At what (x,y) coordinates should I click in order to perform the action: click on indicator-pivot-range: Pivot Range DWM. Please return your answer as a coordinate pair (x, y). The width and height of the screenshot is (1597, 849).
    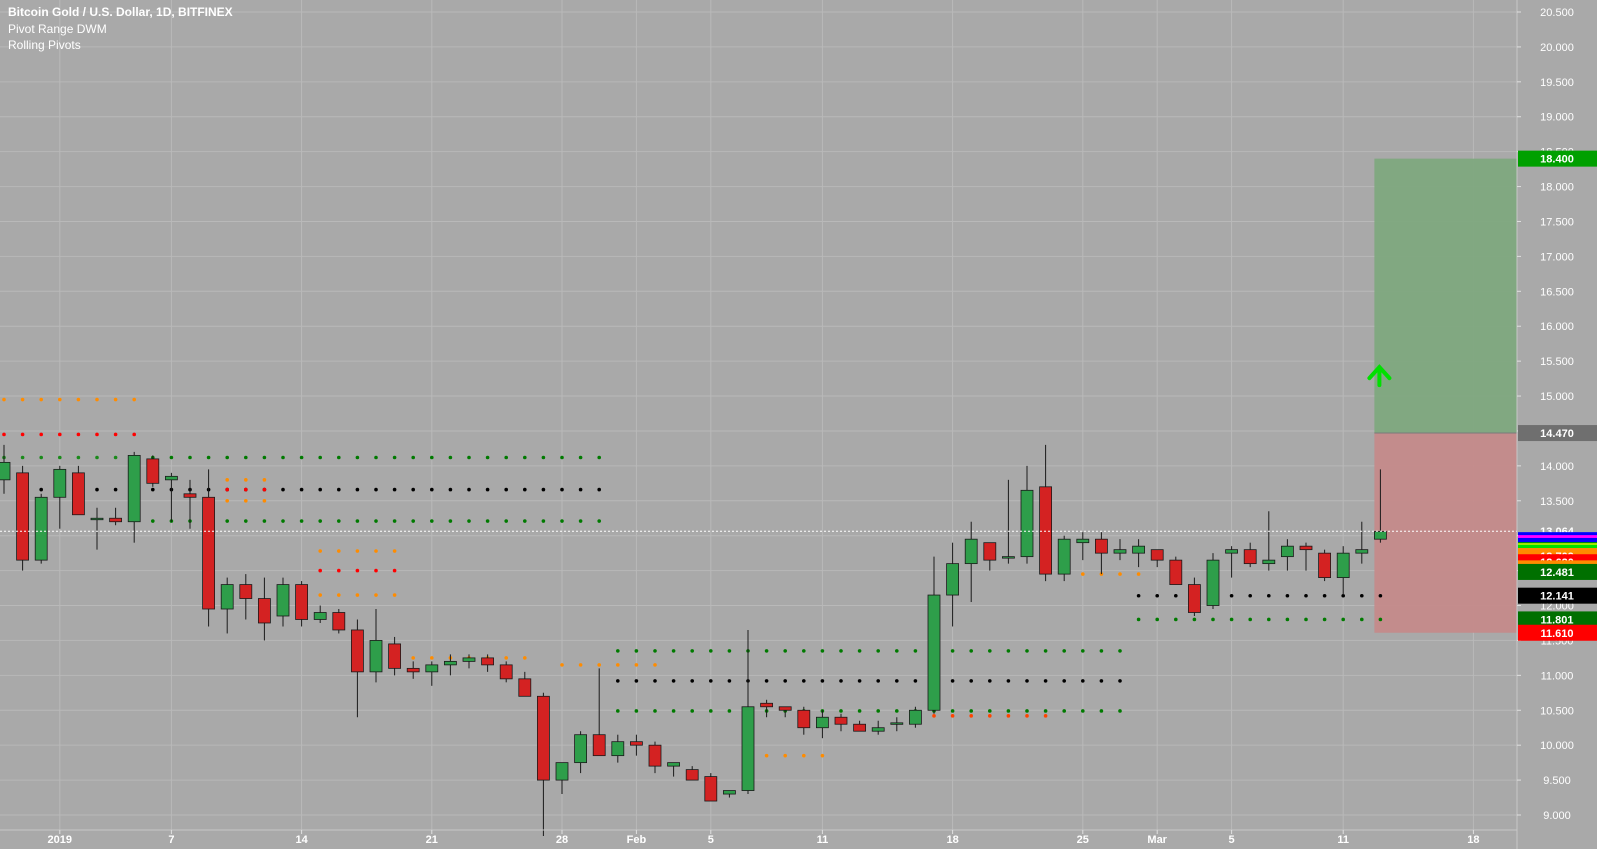
    Looking at the image, I should click on (57, 28).